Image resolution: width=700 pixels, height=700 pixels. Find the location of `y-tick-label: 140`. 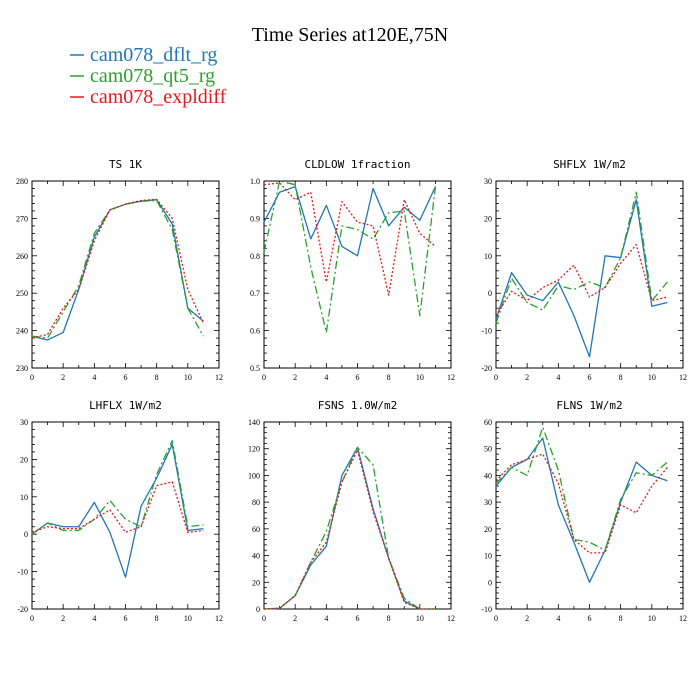

y-tick-label: 140 is located at coordinates (254, 422).